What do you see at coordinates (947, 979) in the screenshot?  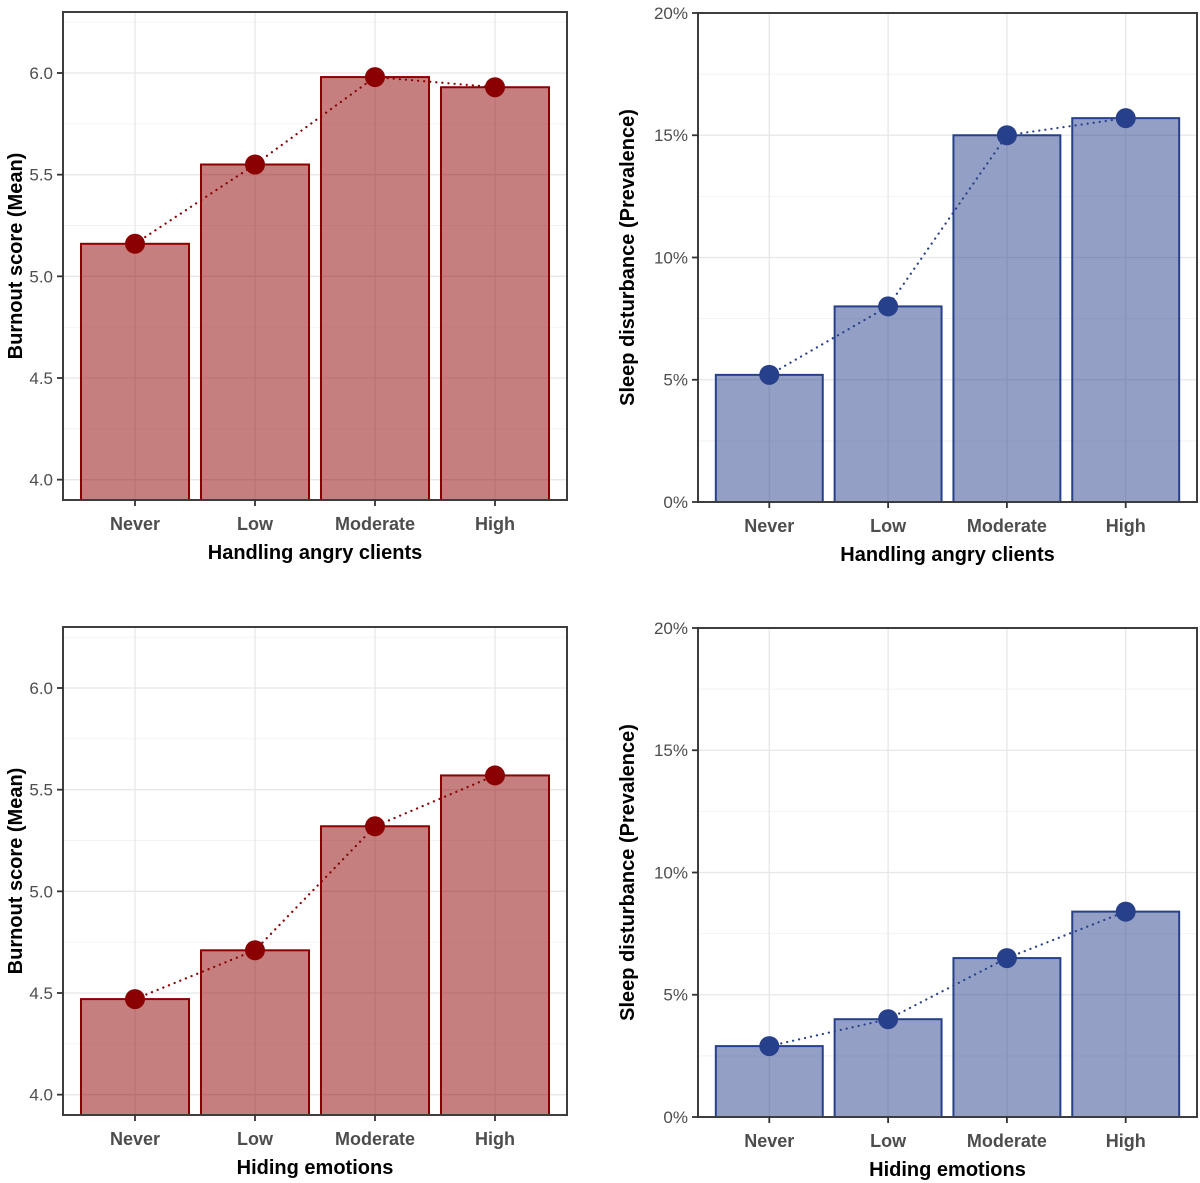 I see `trend-dotted-line` at bounding box center [947, 979].